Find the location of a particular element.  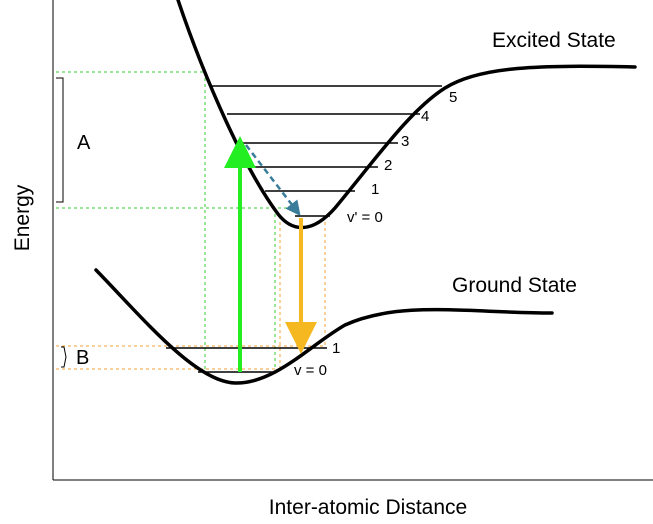

excited-level-1-label: 1 is located at coordinates (375, 189).